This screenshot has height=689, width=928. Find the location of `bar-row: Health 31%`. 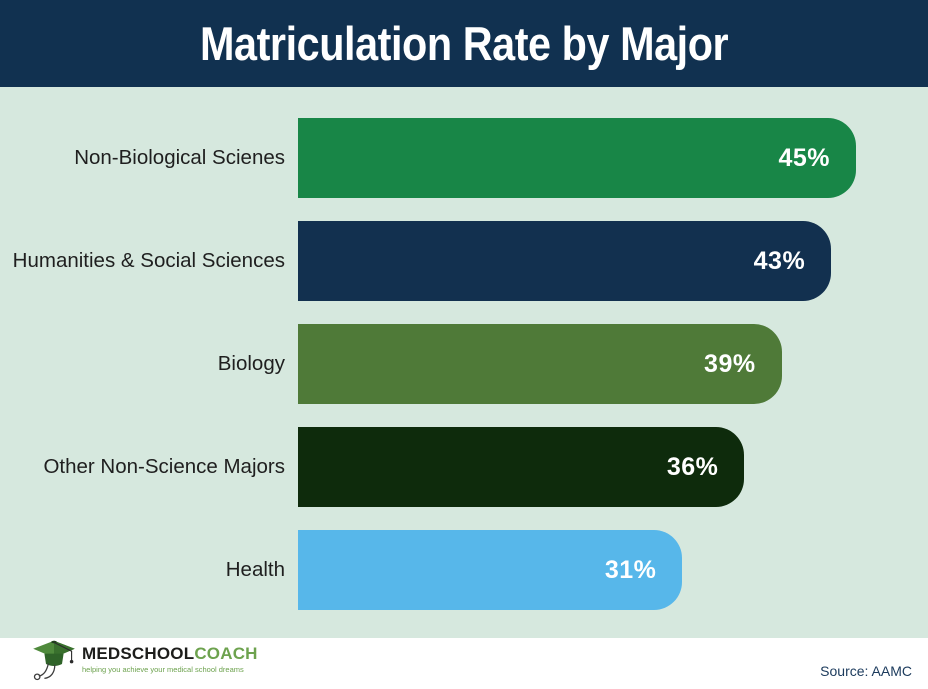

bar-row: Health 31% is located at coordinates (464, 570).